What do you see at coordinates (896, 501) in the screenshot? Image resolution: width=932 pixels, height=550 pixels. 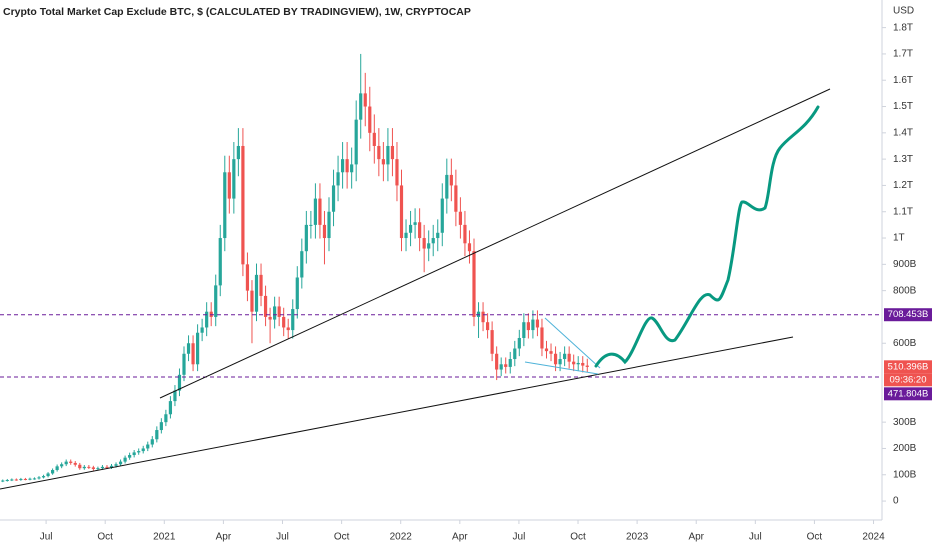 I see `y-tick-label: 0` at bounding box center [896, 501].